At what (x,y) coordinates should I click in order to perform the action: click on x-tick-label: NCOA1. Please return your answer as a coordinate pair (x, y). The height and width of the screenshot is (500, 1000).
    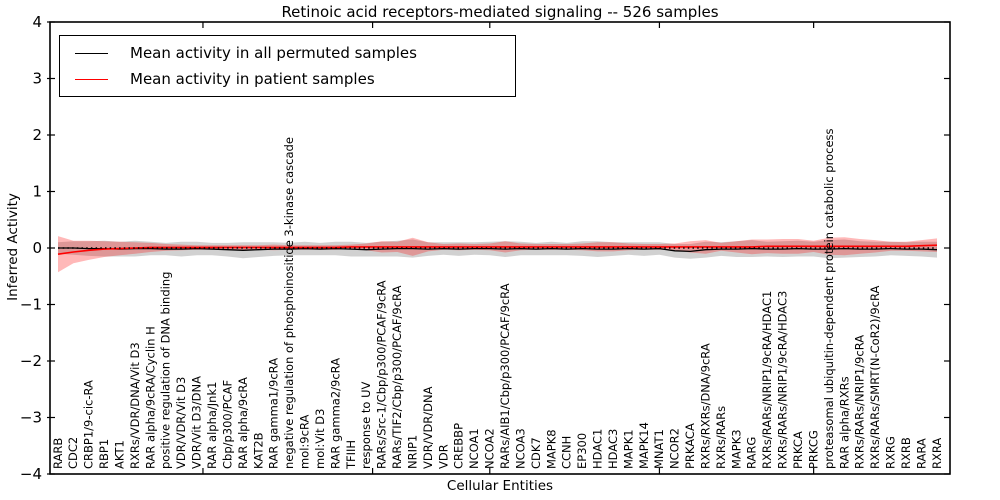
    Looking at the image, I should click on (474, 448).